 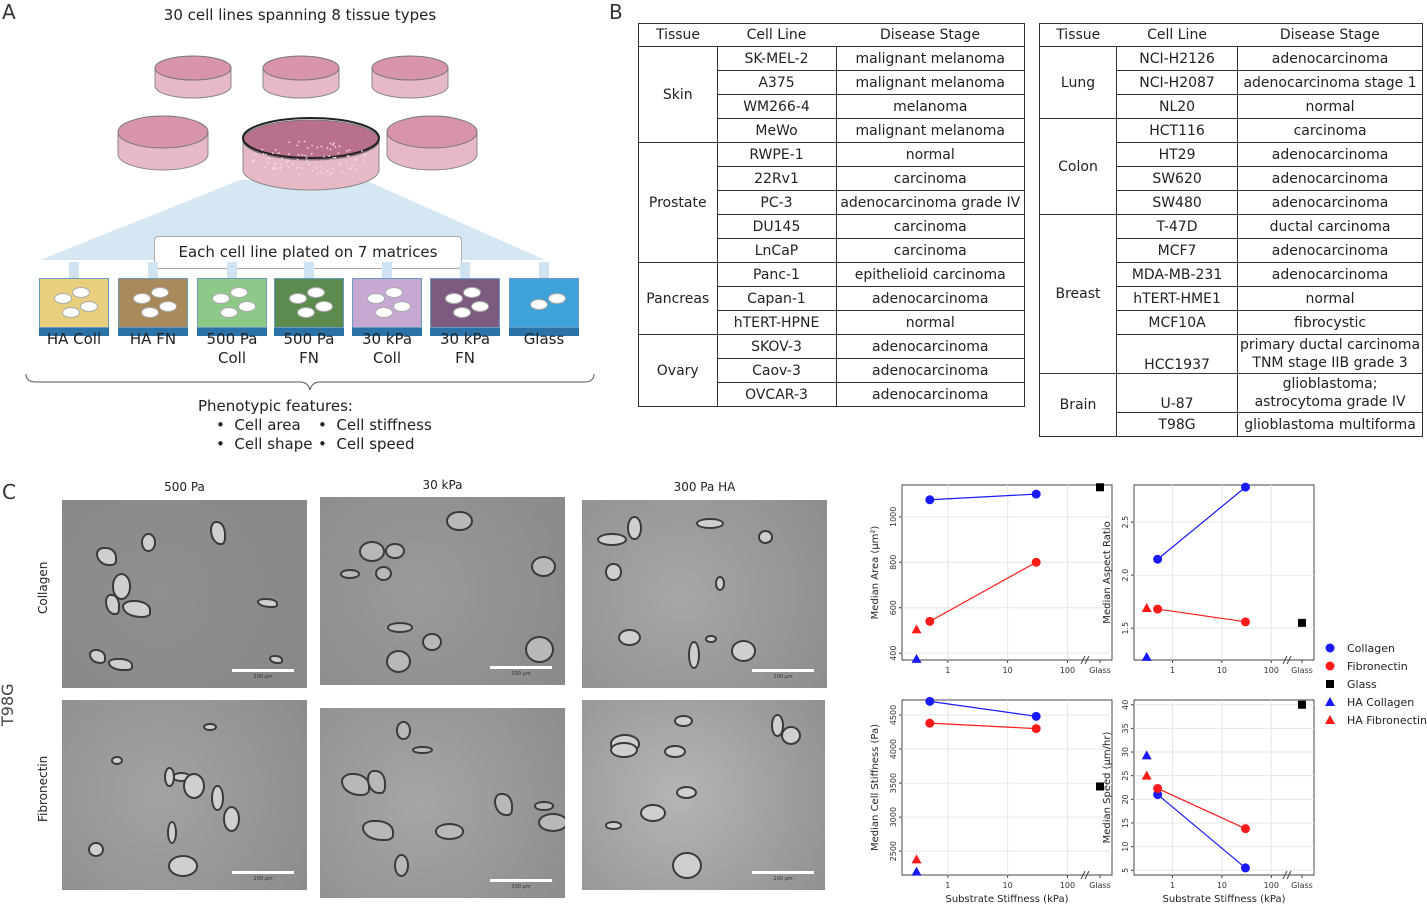 I want to click on table-row: Skin SK-MEL-2 malignant melanoma, so click(x=832, y=59).